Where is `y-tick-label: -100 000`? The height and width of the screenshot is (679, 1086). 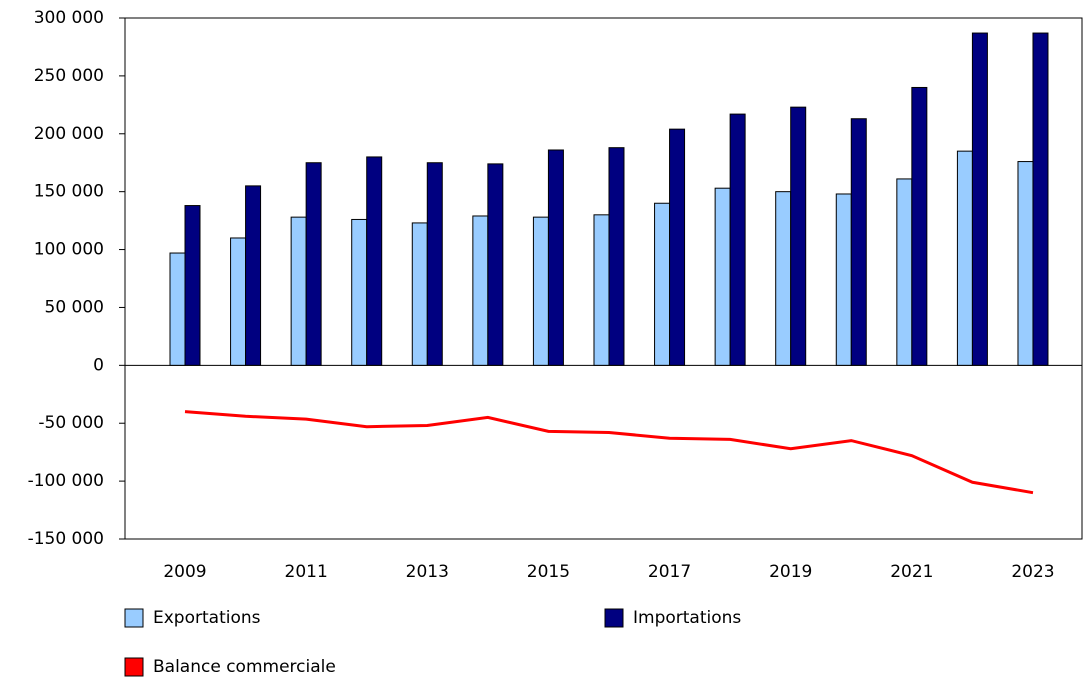
y-tick-label: -100 000 is located at coordinates (66, 481).